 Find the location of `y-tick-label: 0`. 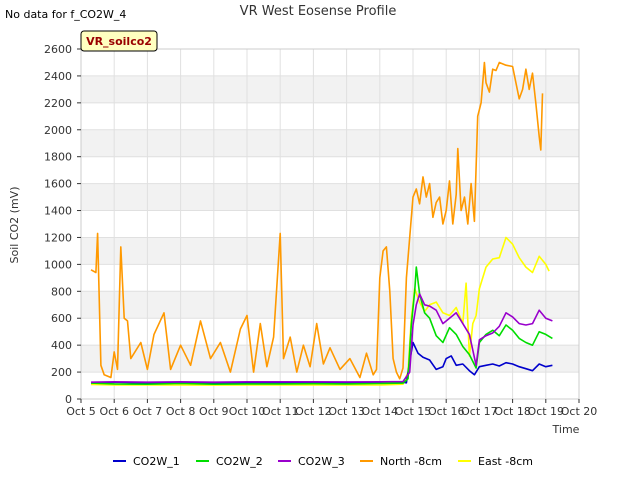

y-tick-label: 0 is located at coordinates (68, 399).